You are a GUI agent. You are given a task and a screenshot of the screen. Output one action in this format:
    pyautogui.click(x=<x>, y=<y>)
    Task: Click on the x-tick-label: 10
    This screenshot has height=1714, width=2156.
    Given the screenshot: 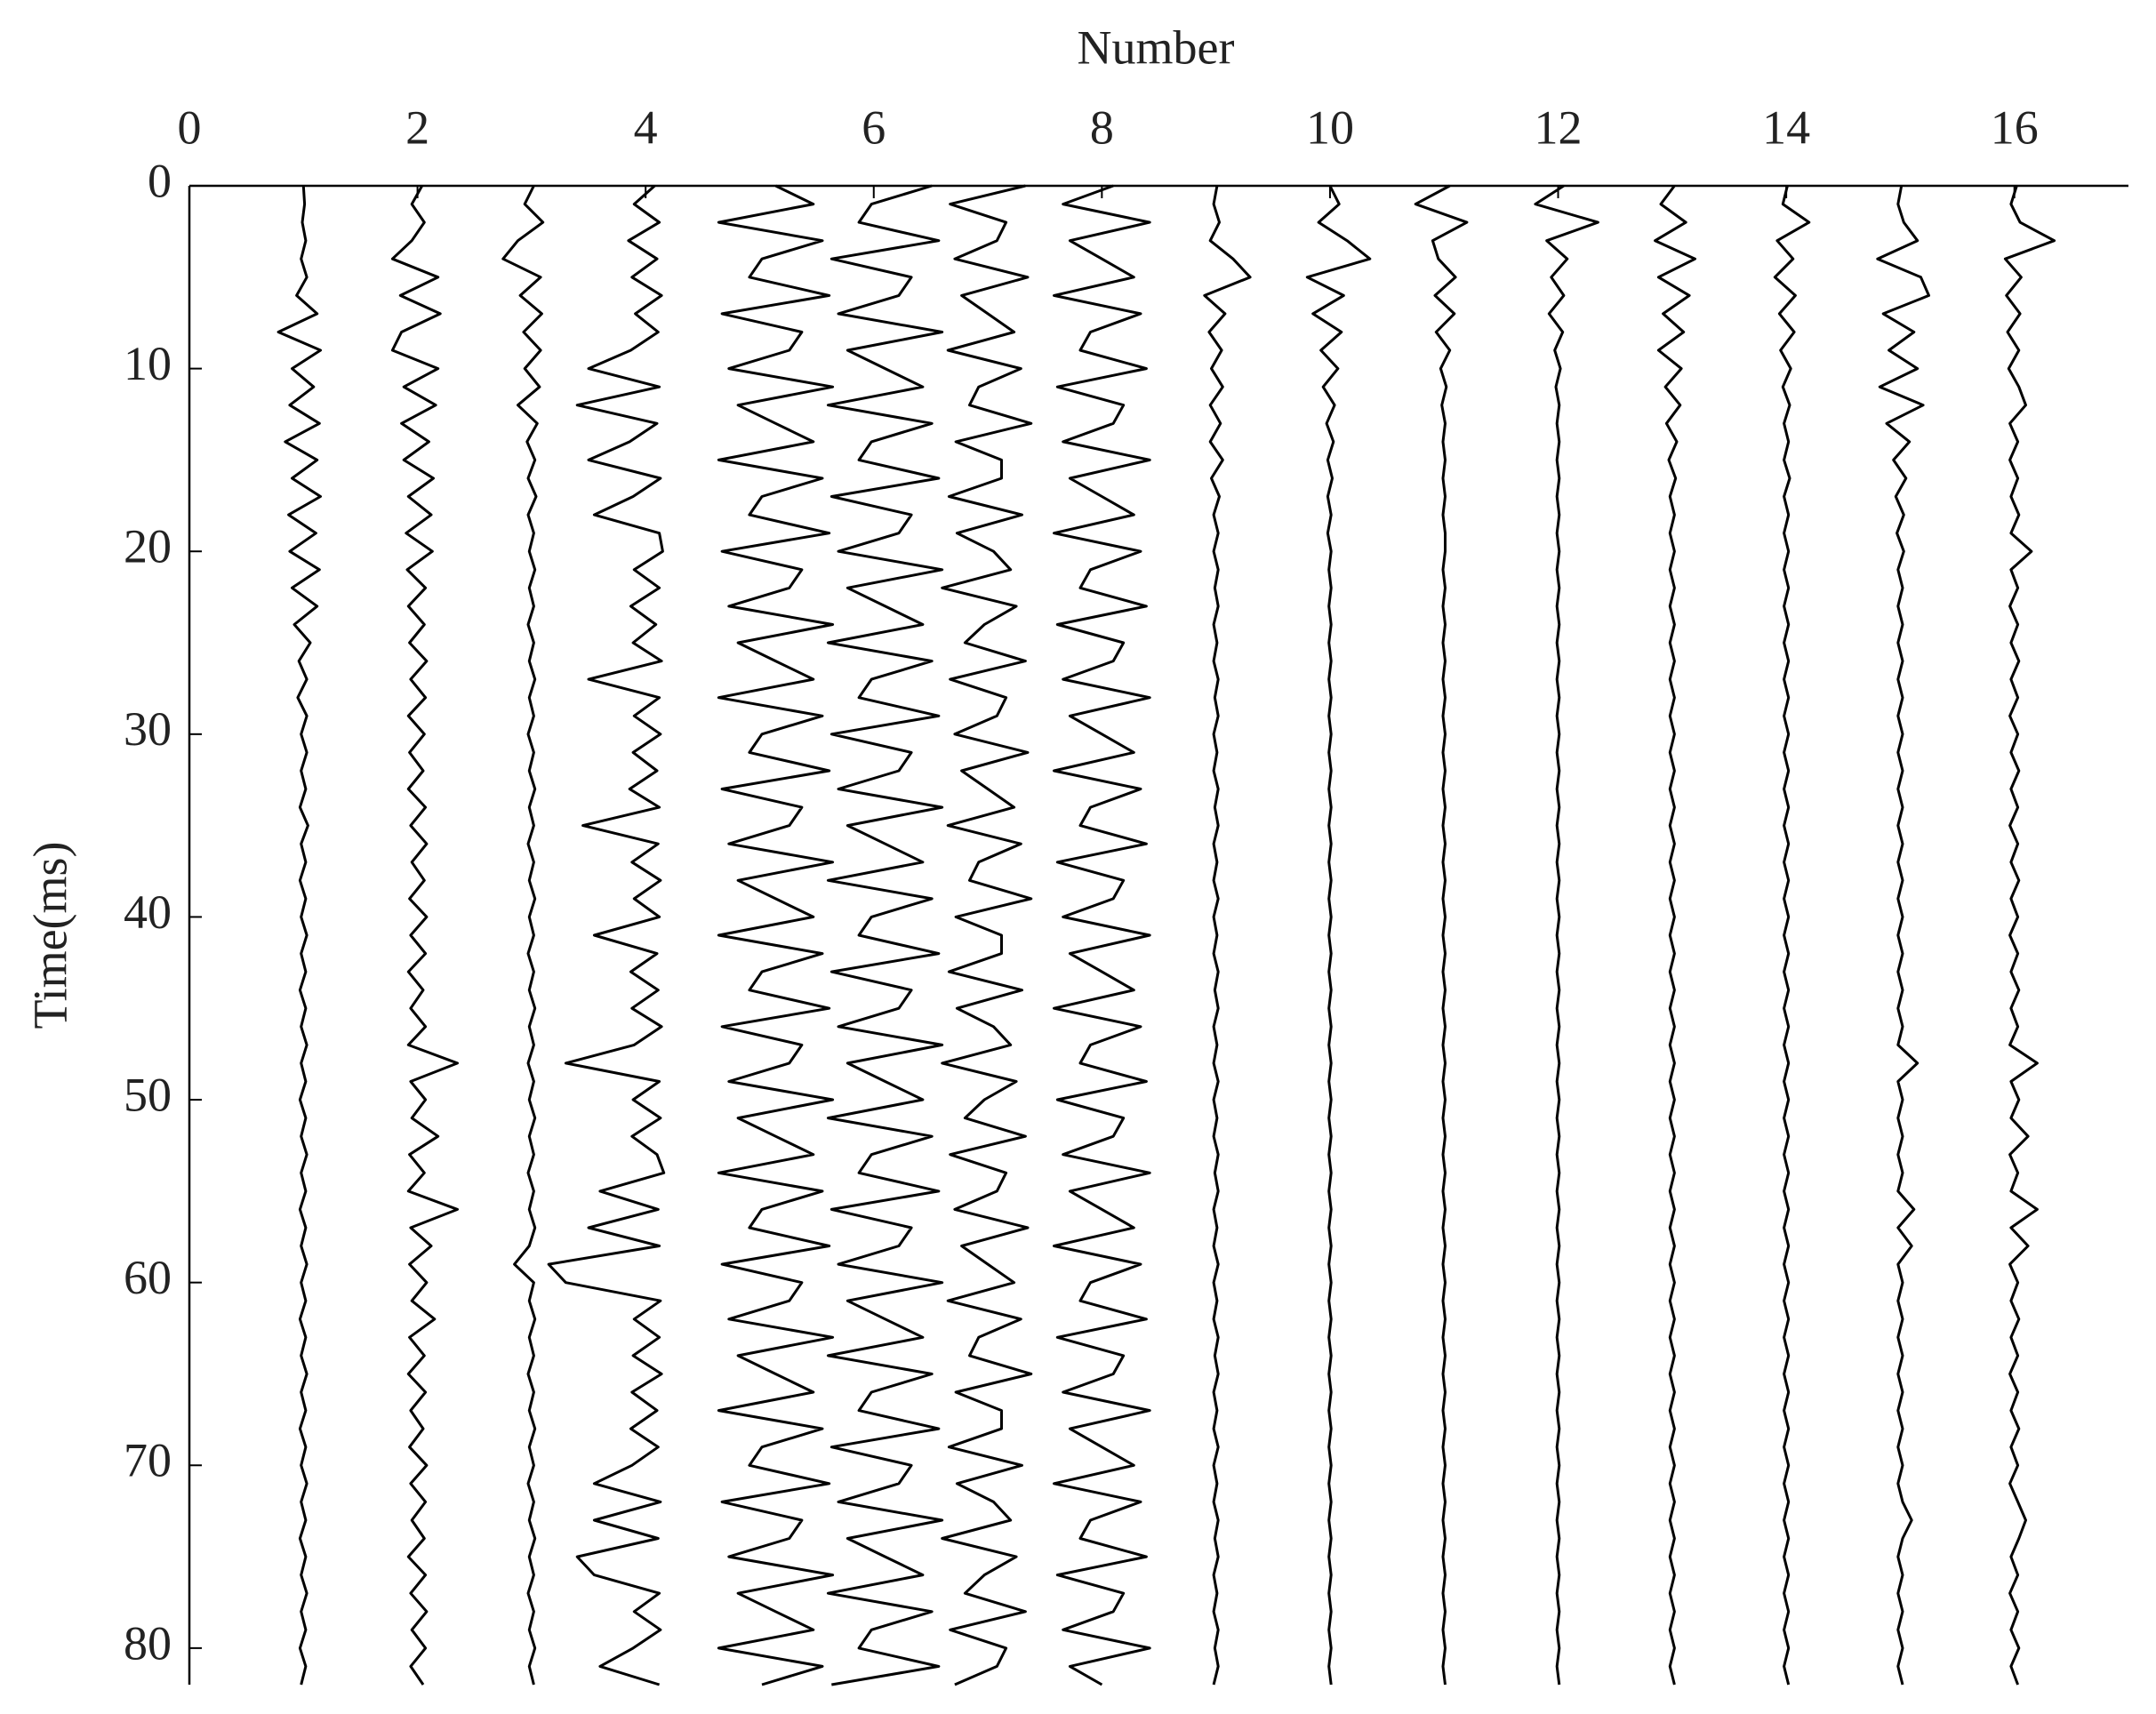 What is the action you would take?
    pyautogui.click(x=1330, y=127)
    